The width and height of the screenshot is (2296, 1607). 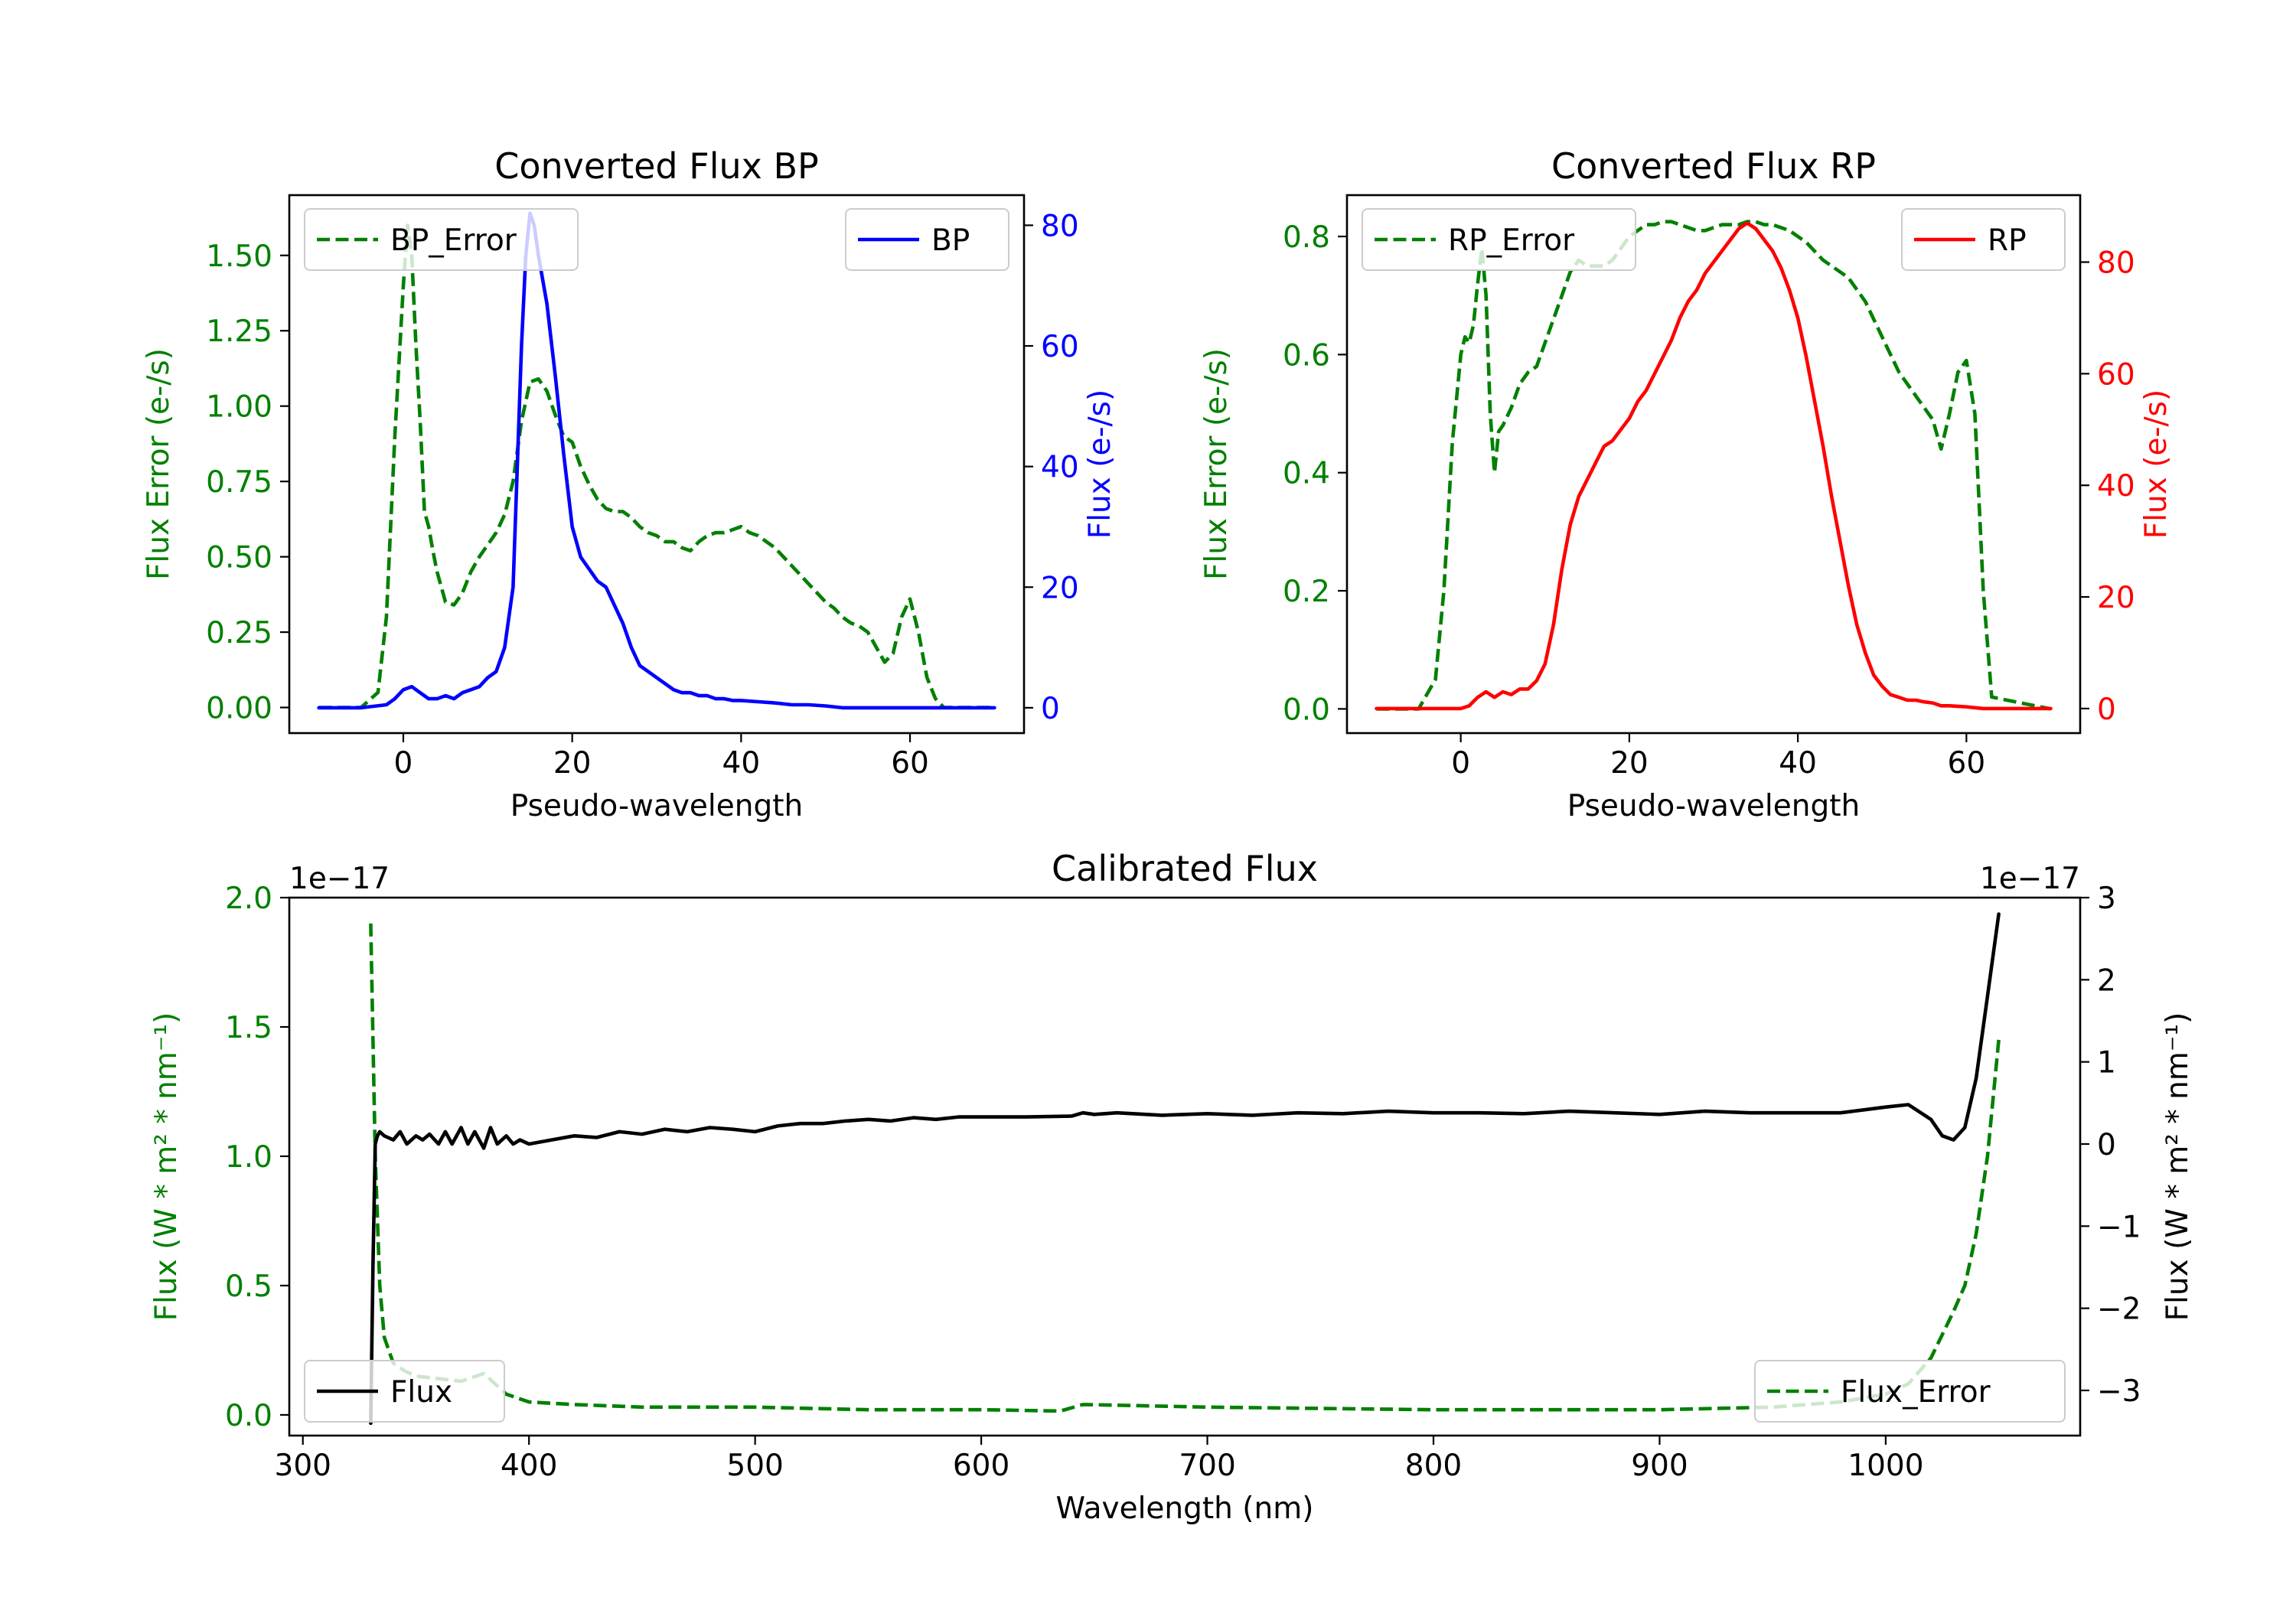 I want to click on series-line-bp, so click(x=656, y=460).